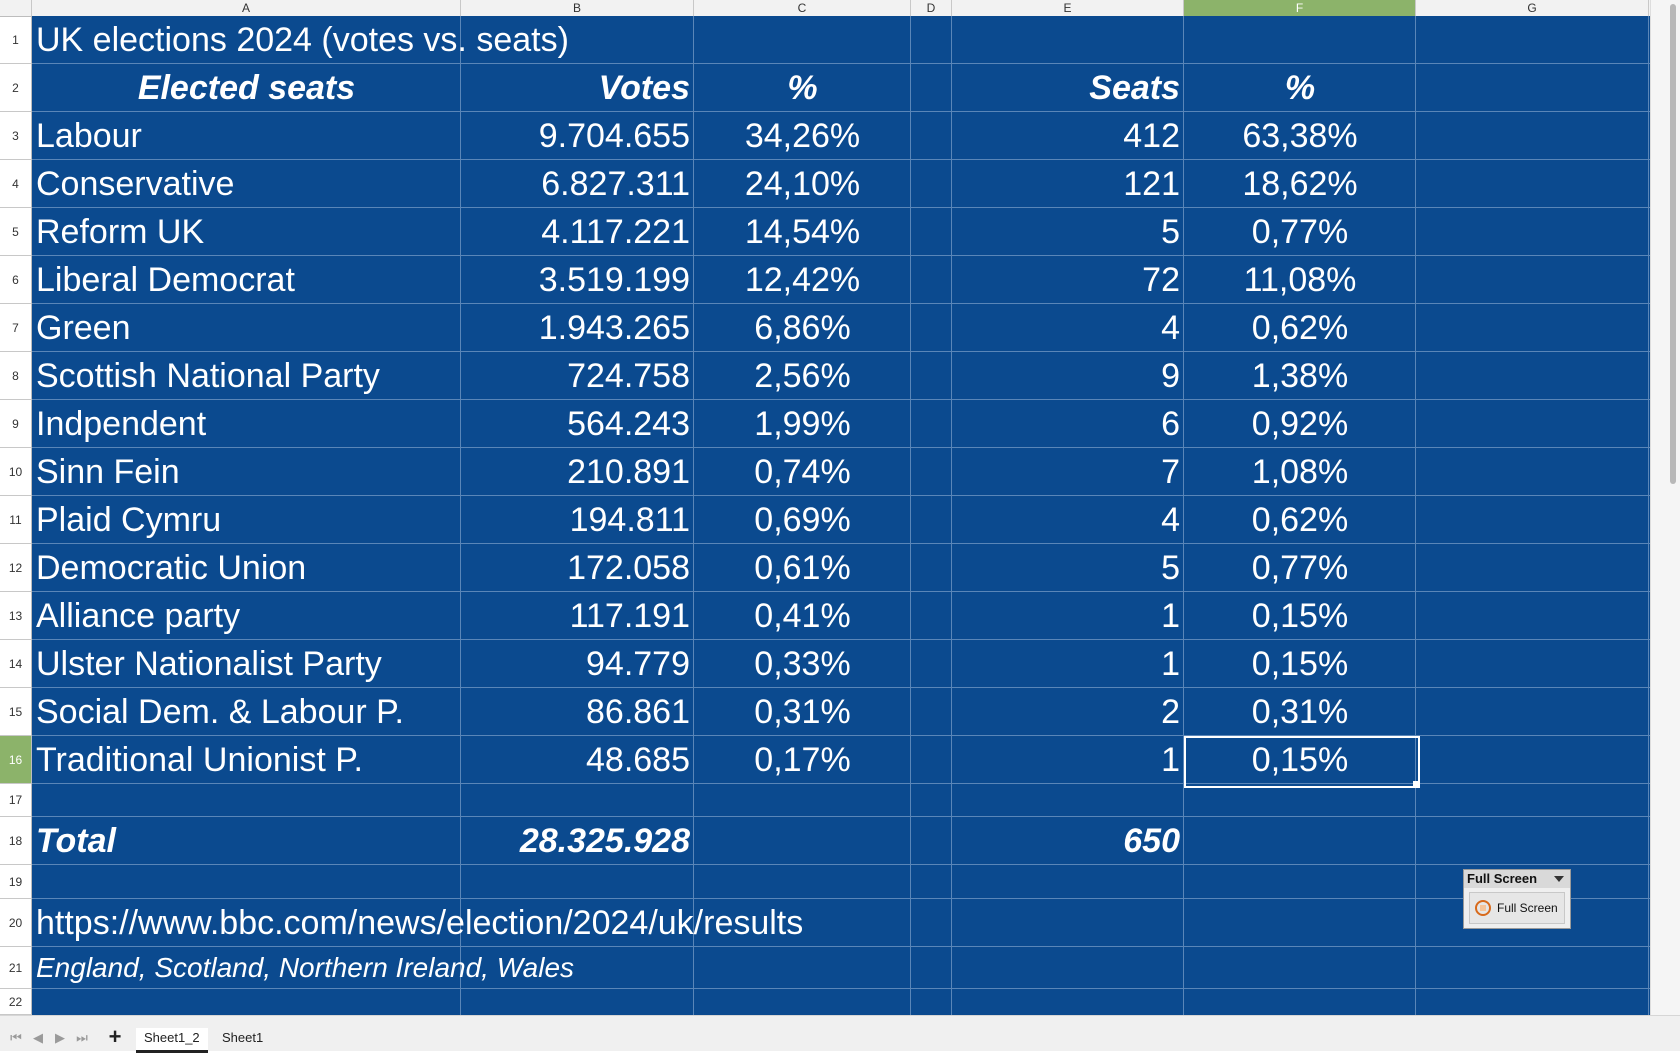  What do you see at coordinates (802, 423) in the screenshot?
I see `party-votes-pct-cell: 1,99%` at bounding box center [802, 423].